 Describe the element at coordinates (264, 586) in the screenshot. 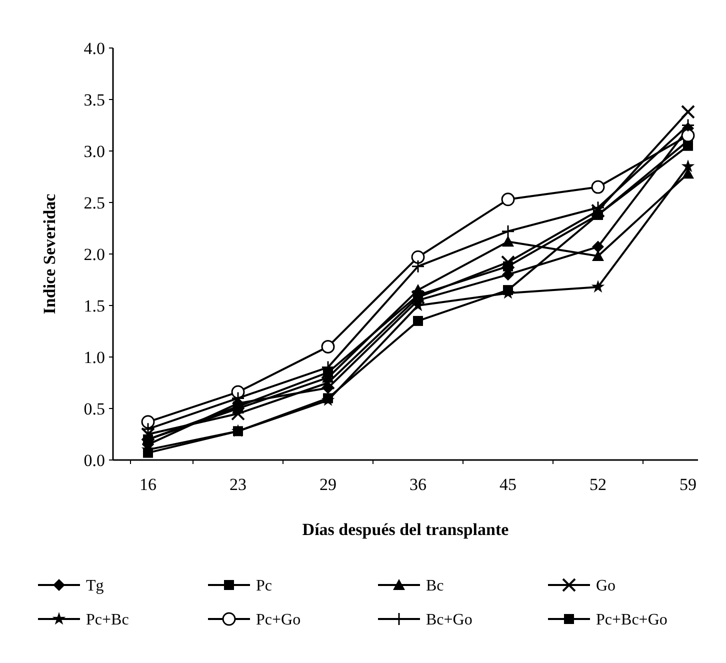

I see `legend-label: Pc` at that location.